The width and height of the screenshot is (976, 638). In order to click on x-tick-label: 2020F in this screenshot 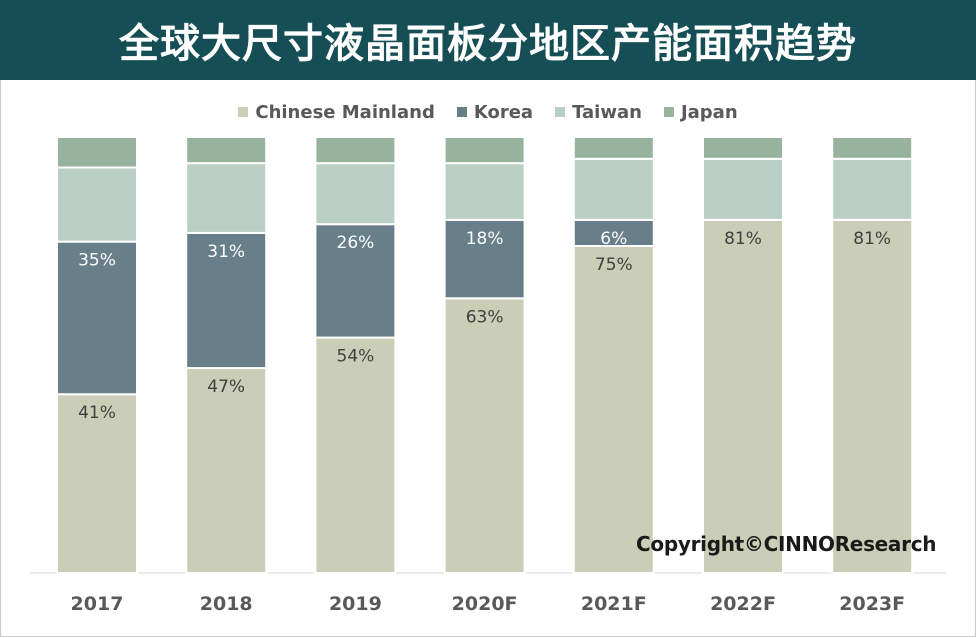, I will do `click(485, 604)`.